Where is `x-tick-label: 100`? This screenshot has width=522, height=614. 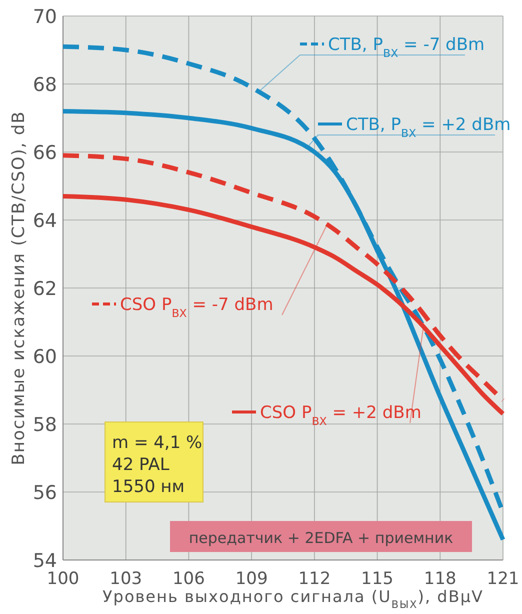
x-tick-label: 100 is located at coordinates (63, 579).